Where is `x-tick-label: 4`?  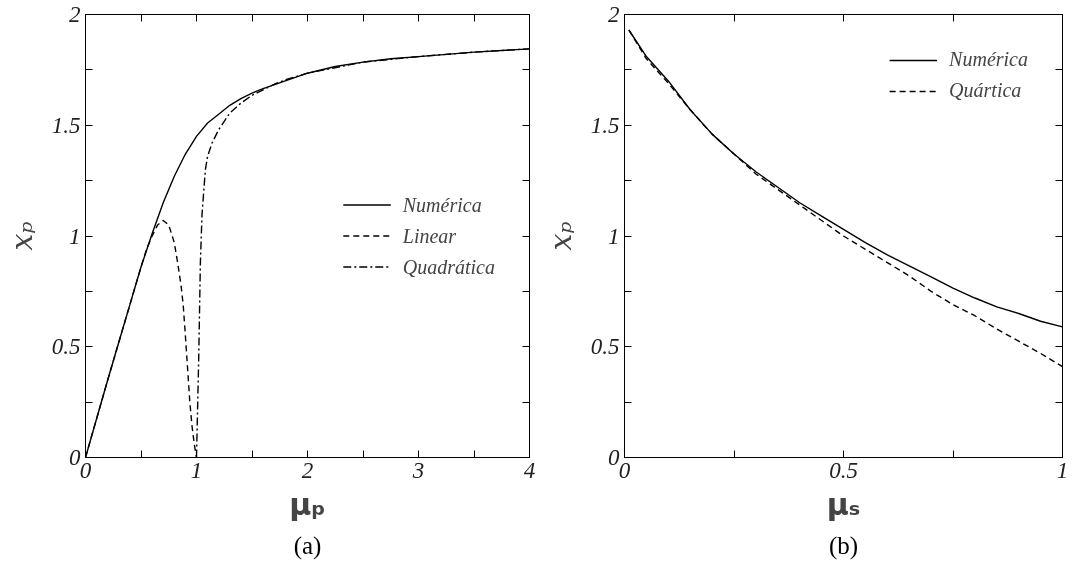 x-tick-label: 4 is located at coordinates (529, 470).